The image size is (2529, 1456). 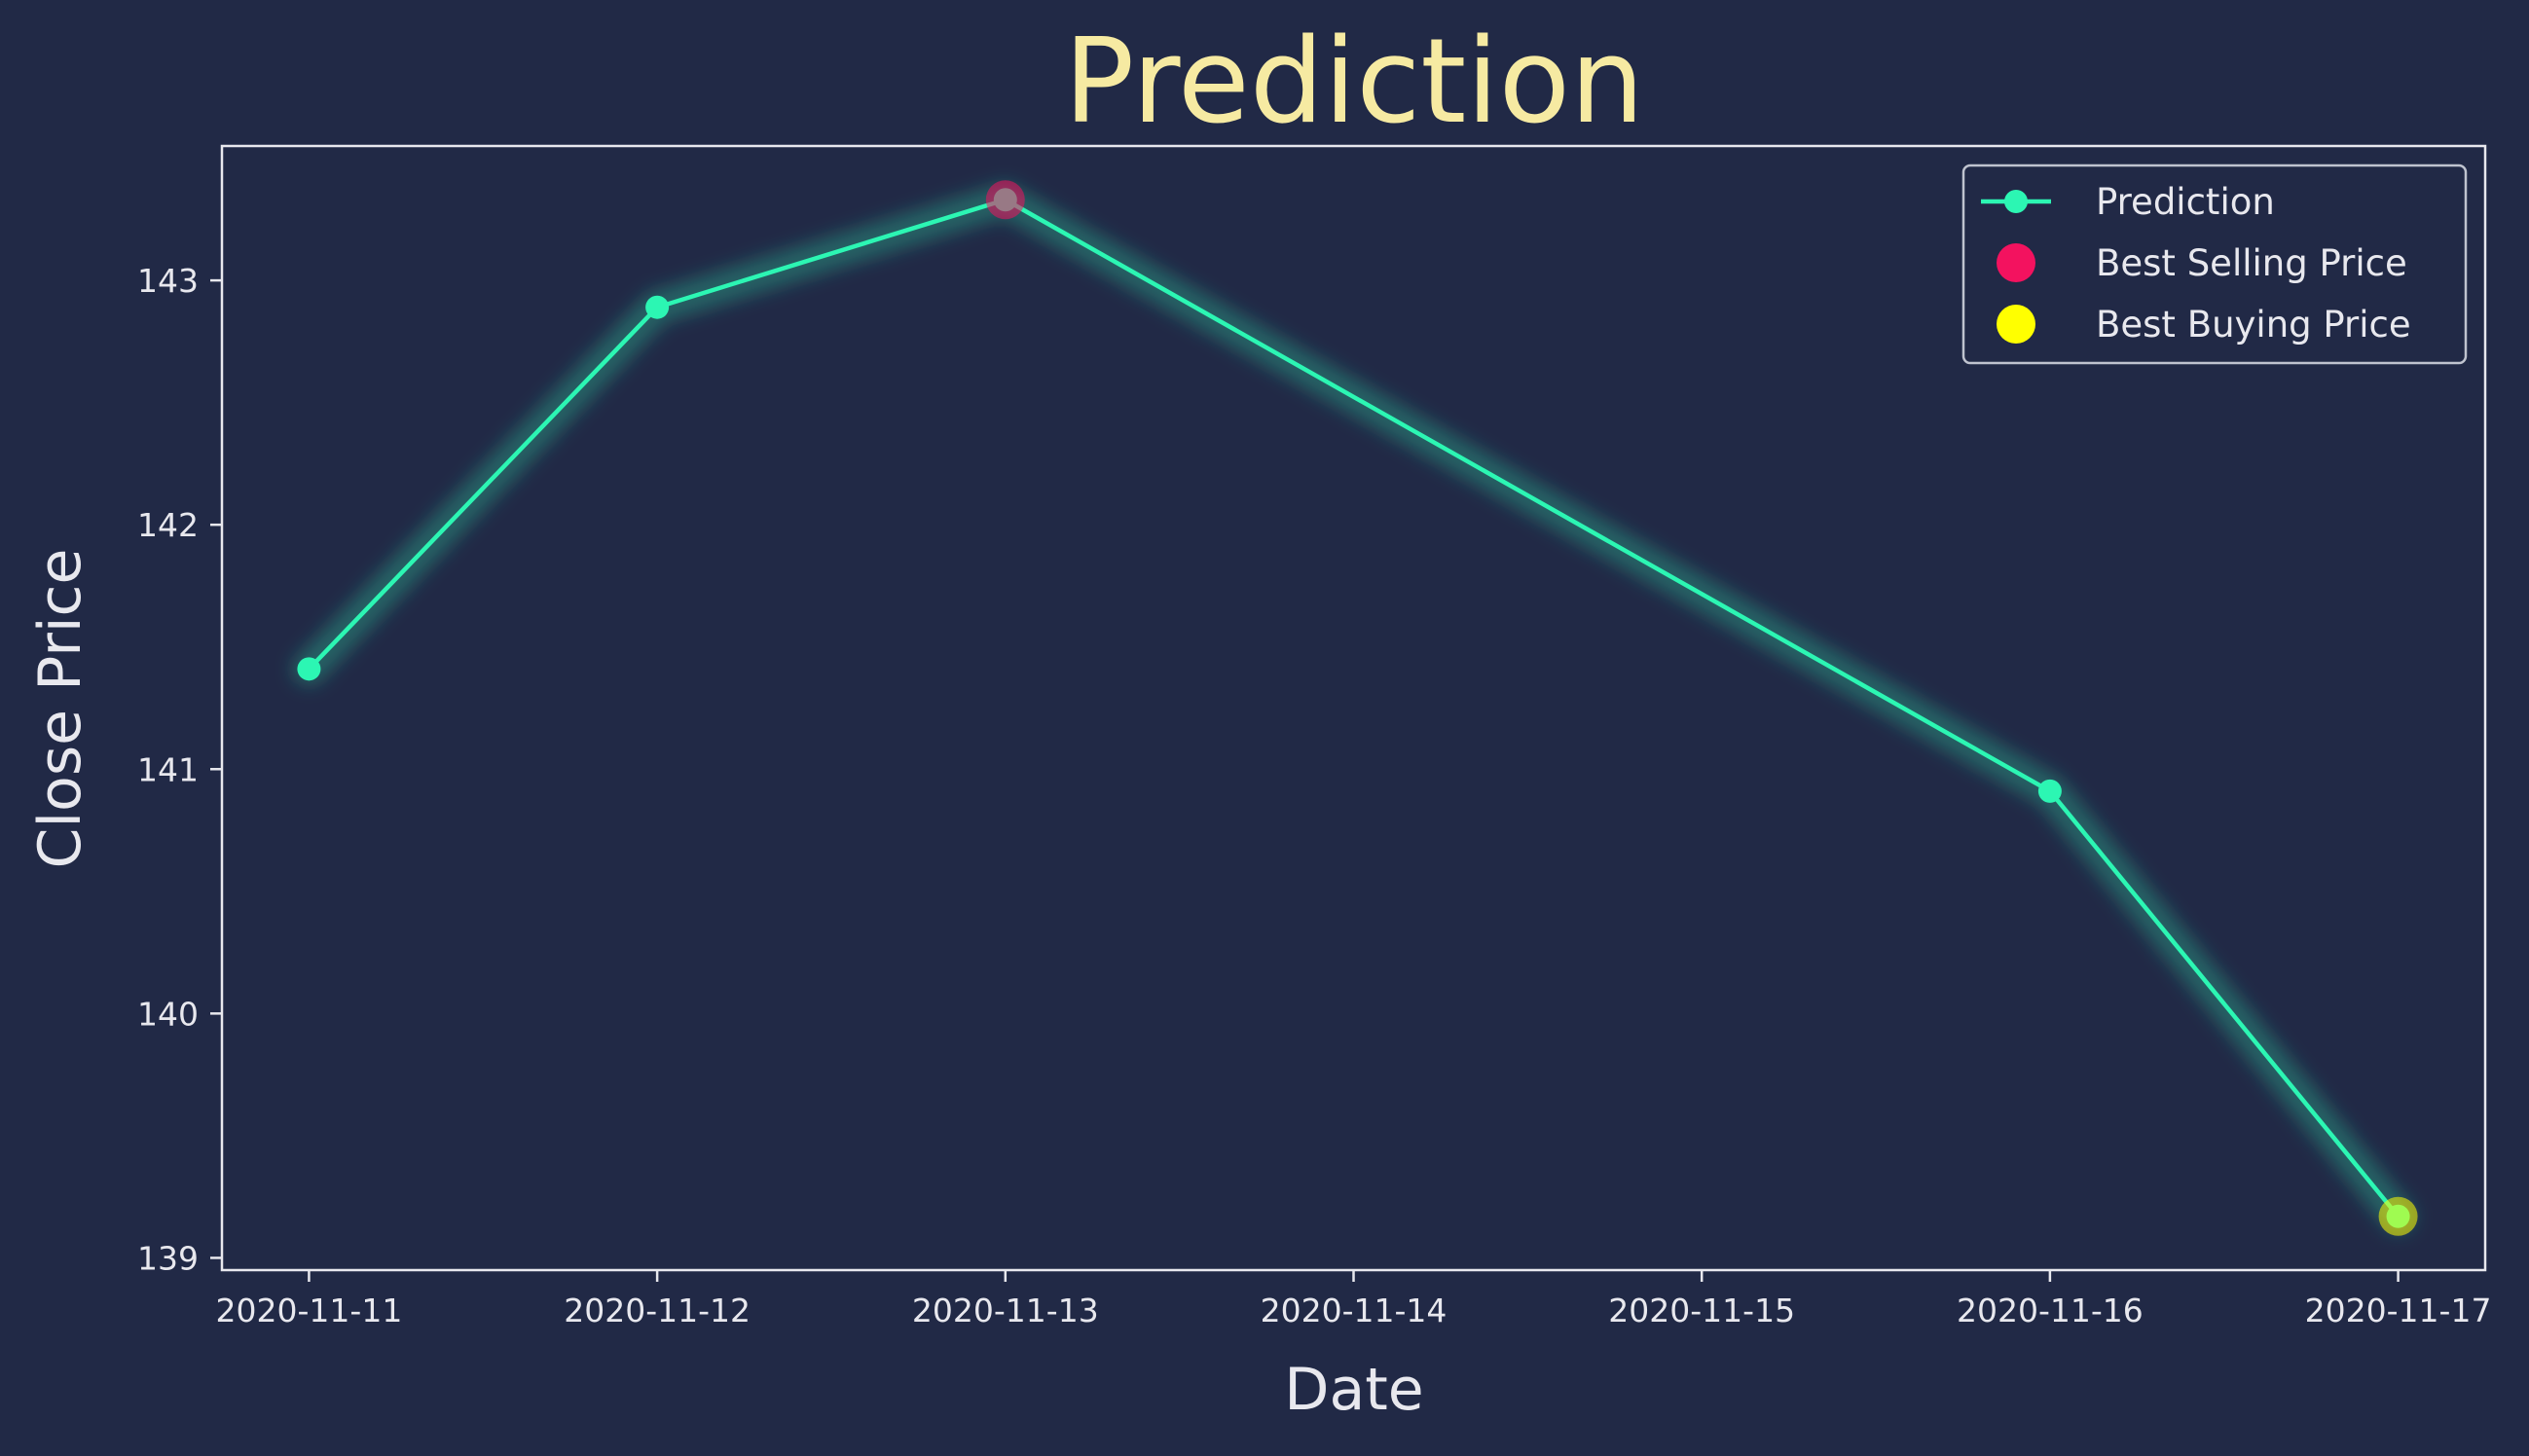 I want to click on y-tick-label: 143, so click(x=168, y=281).